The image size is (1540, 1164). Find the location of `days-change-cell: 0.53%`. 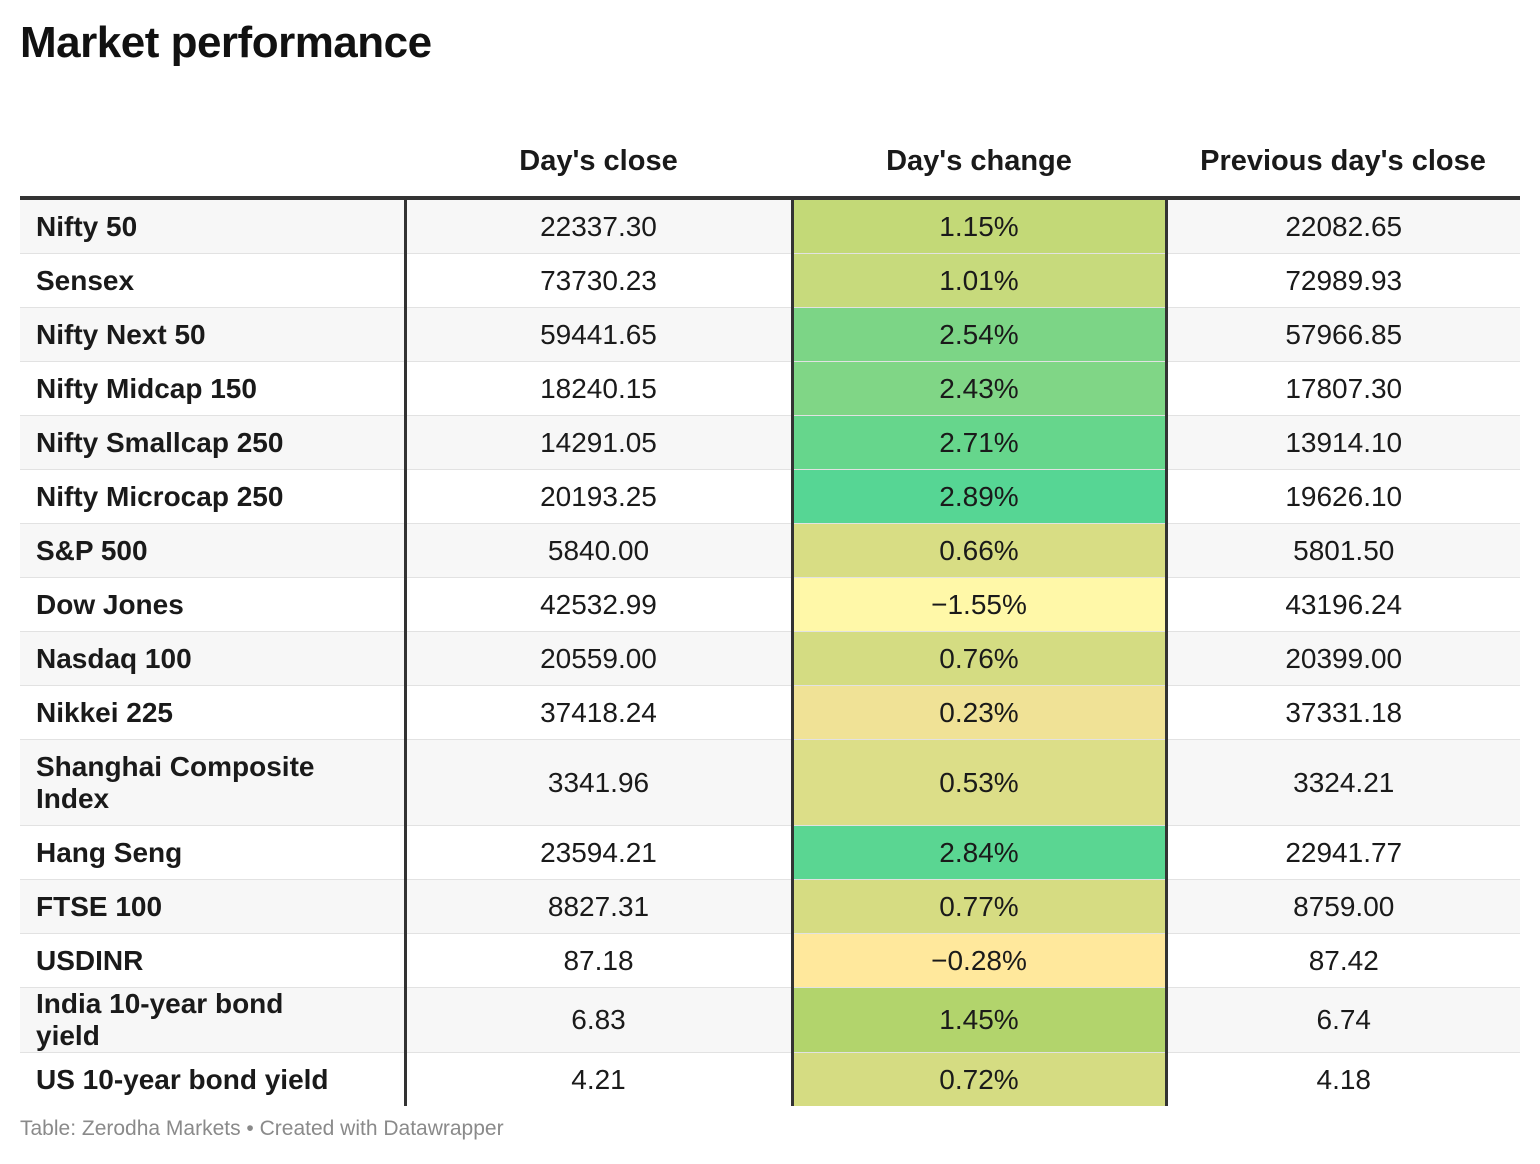

days-change-cell: 0.53% is located at coordinates (980, 782).